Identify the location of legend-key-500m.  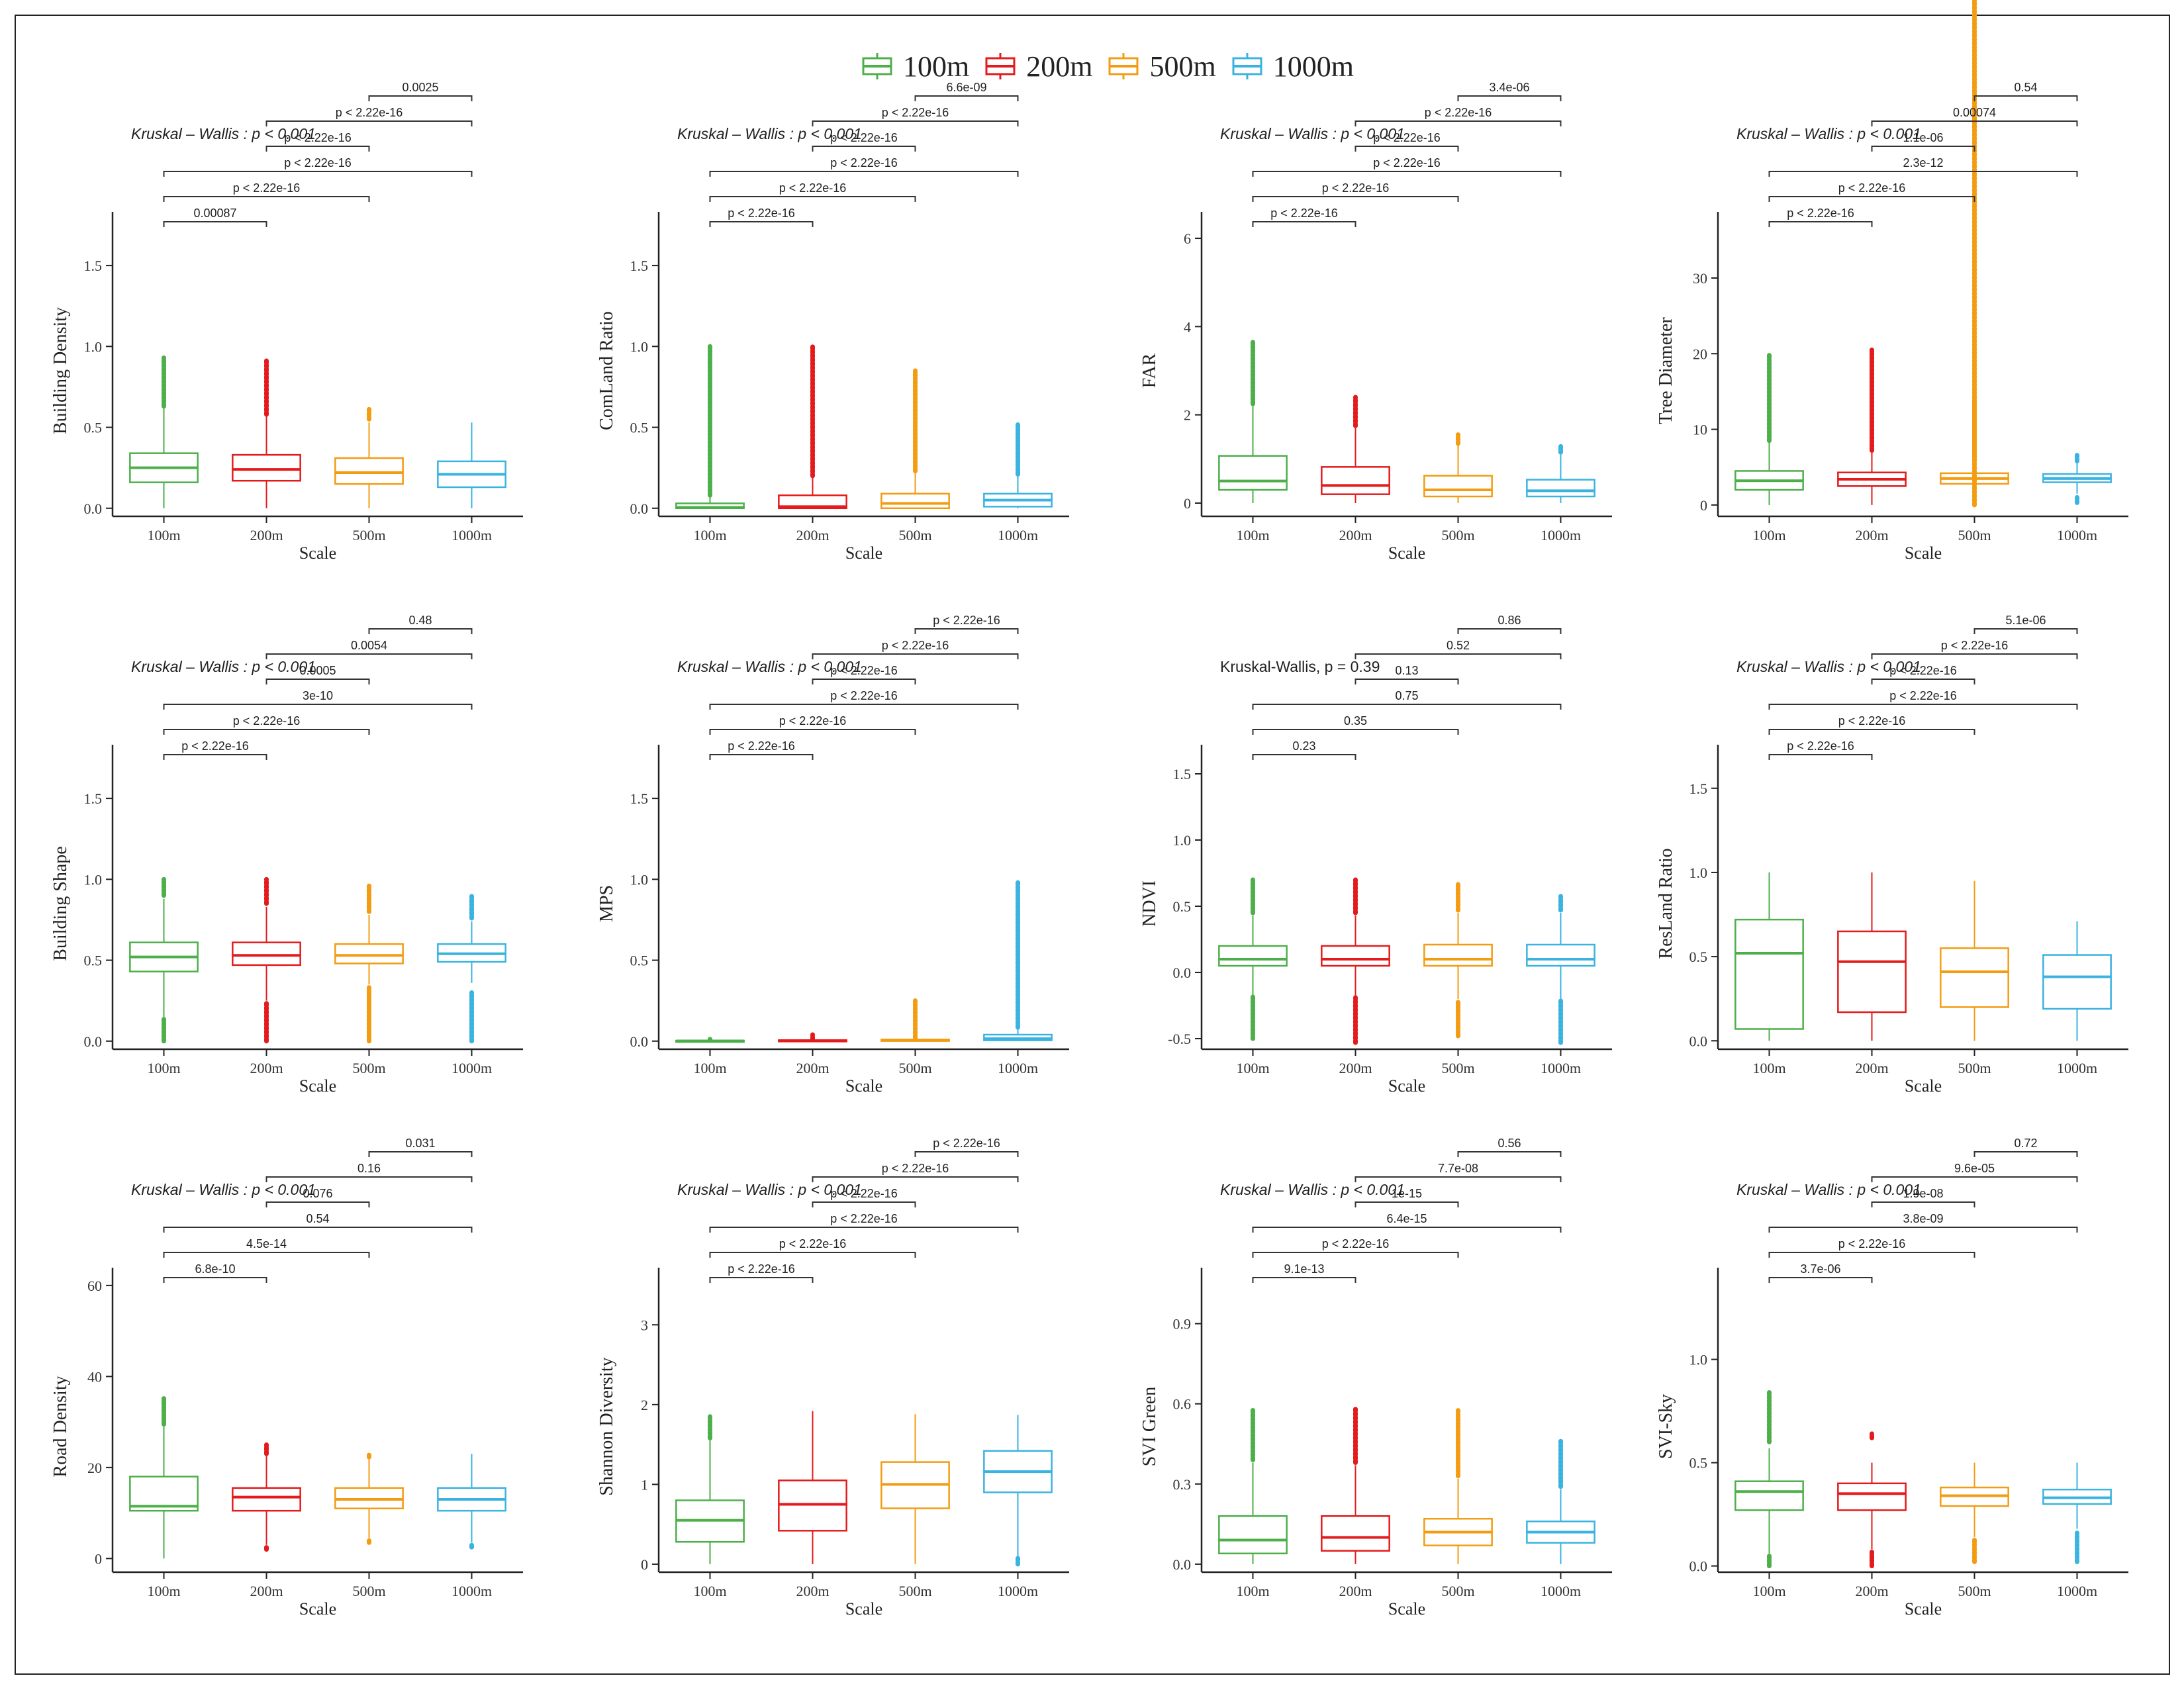
(1123, 66).